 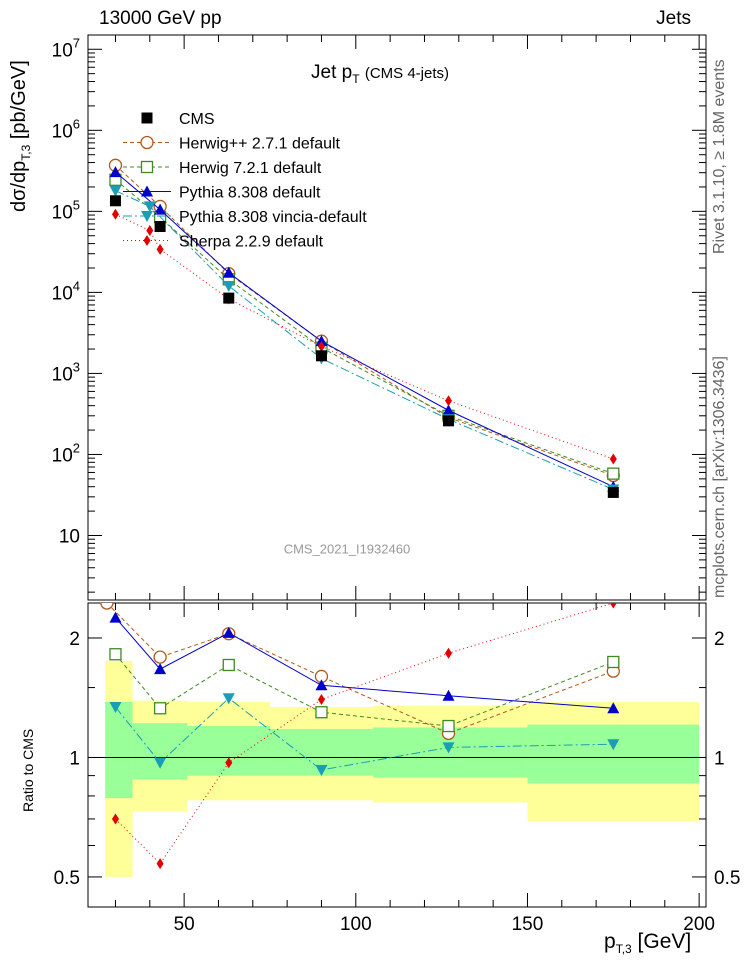 I want to click on legend-item: Pythia 8.308 vincia-default, so click(x=245, y=217).